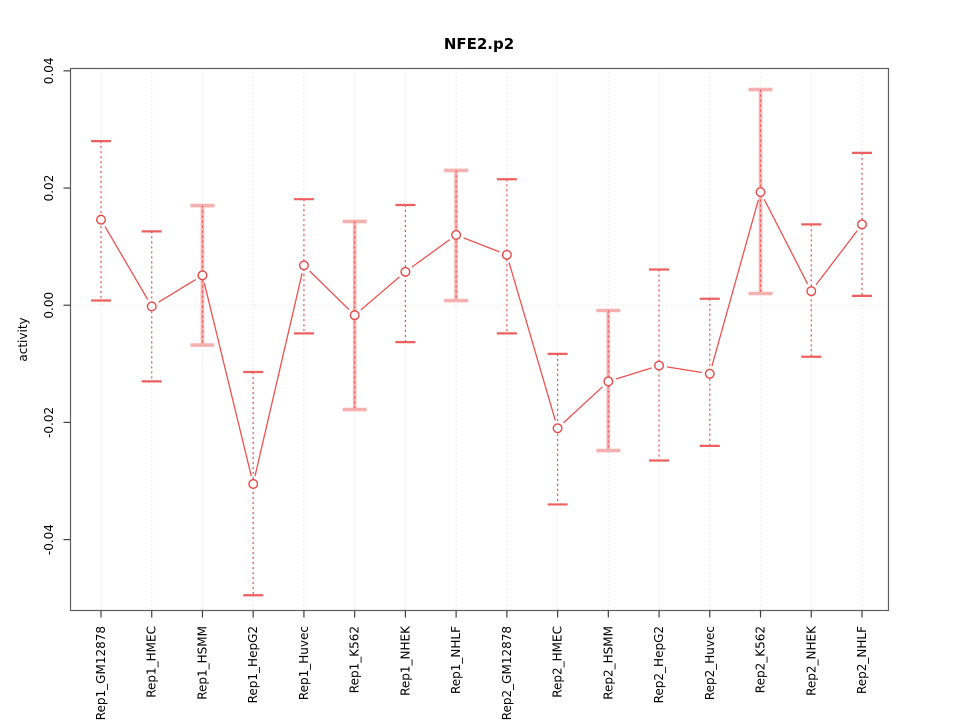 This screenshot has width=960, height=720. I want to click on x-tick-label: Rep1_GM12878, so click(101, 673).